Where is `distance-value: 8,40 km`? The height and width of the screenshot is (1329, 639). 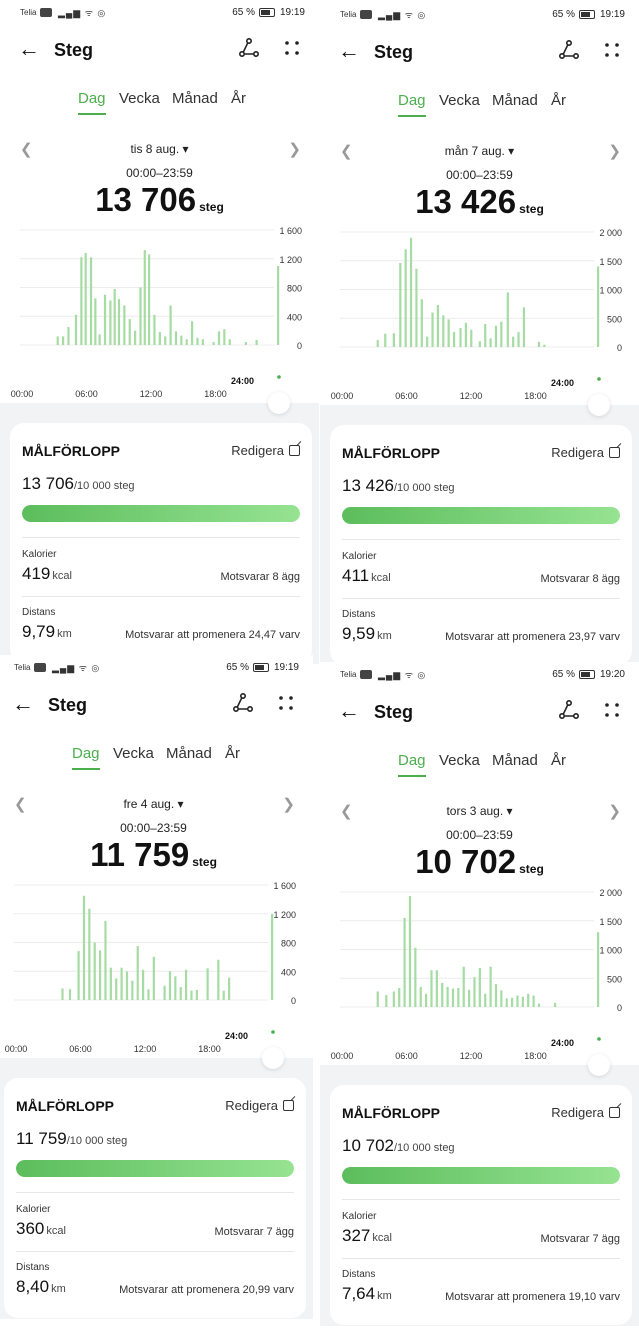 distance-value: 8,40 km is located at coordinates (41, 1287).